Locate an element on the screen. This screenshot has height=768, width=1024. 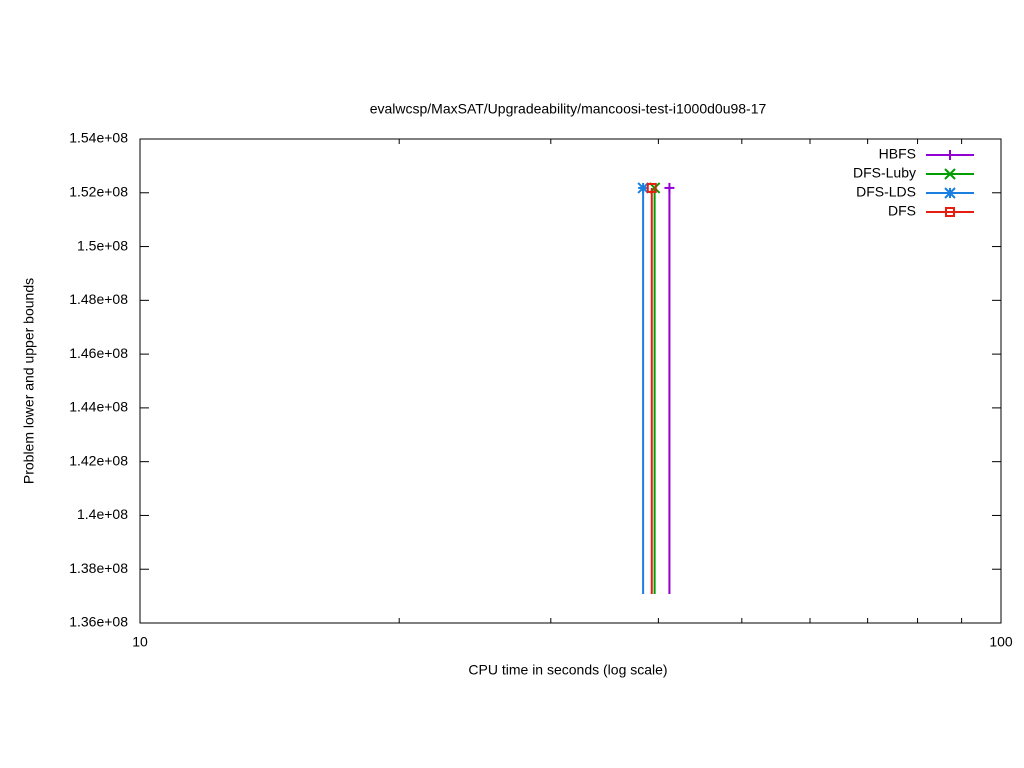
y-tick-label: 1.42e+08 is located at coordinates (98, 460).